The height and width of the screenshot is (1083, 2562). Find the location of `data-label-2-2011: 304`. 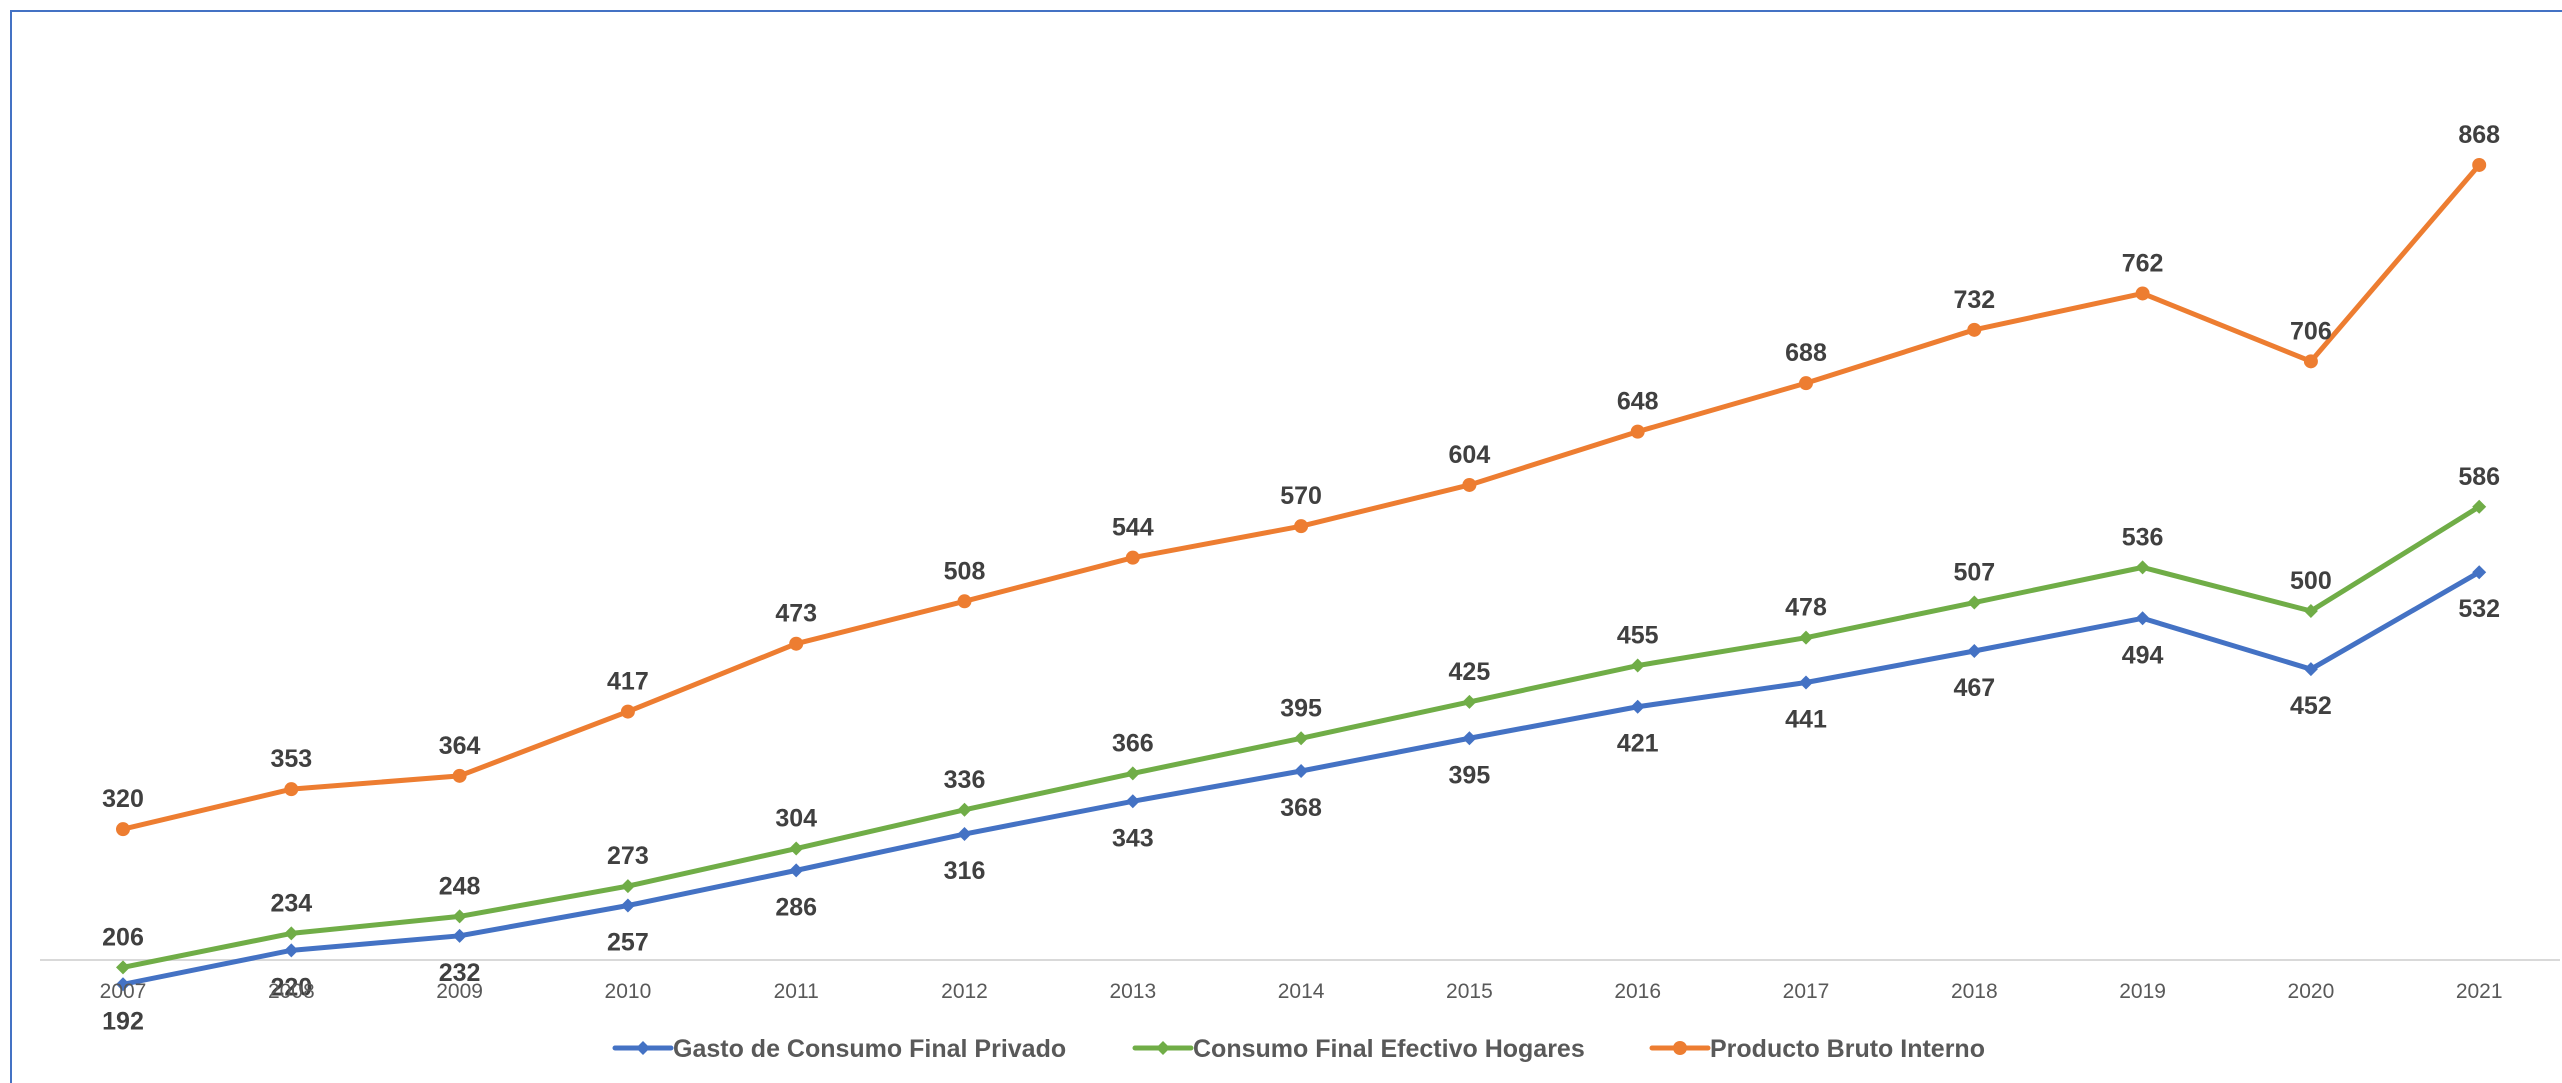

data-label-2-2011: 304 is located at coordinates (796, 819).